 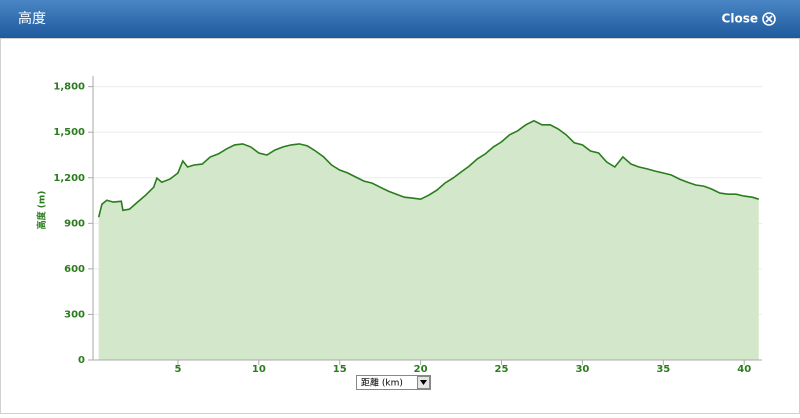 What do you see at coordinates (340, 369) in the screenshot?
I see `x-tick-label: 15` at bounding box center [340, 369].